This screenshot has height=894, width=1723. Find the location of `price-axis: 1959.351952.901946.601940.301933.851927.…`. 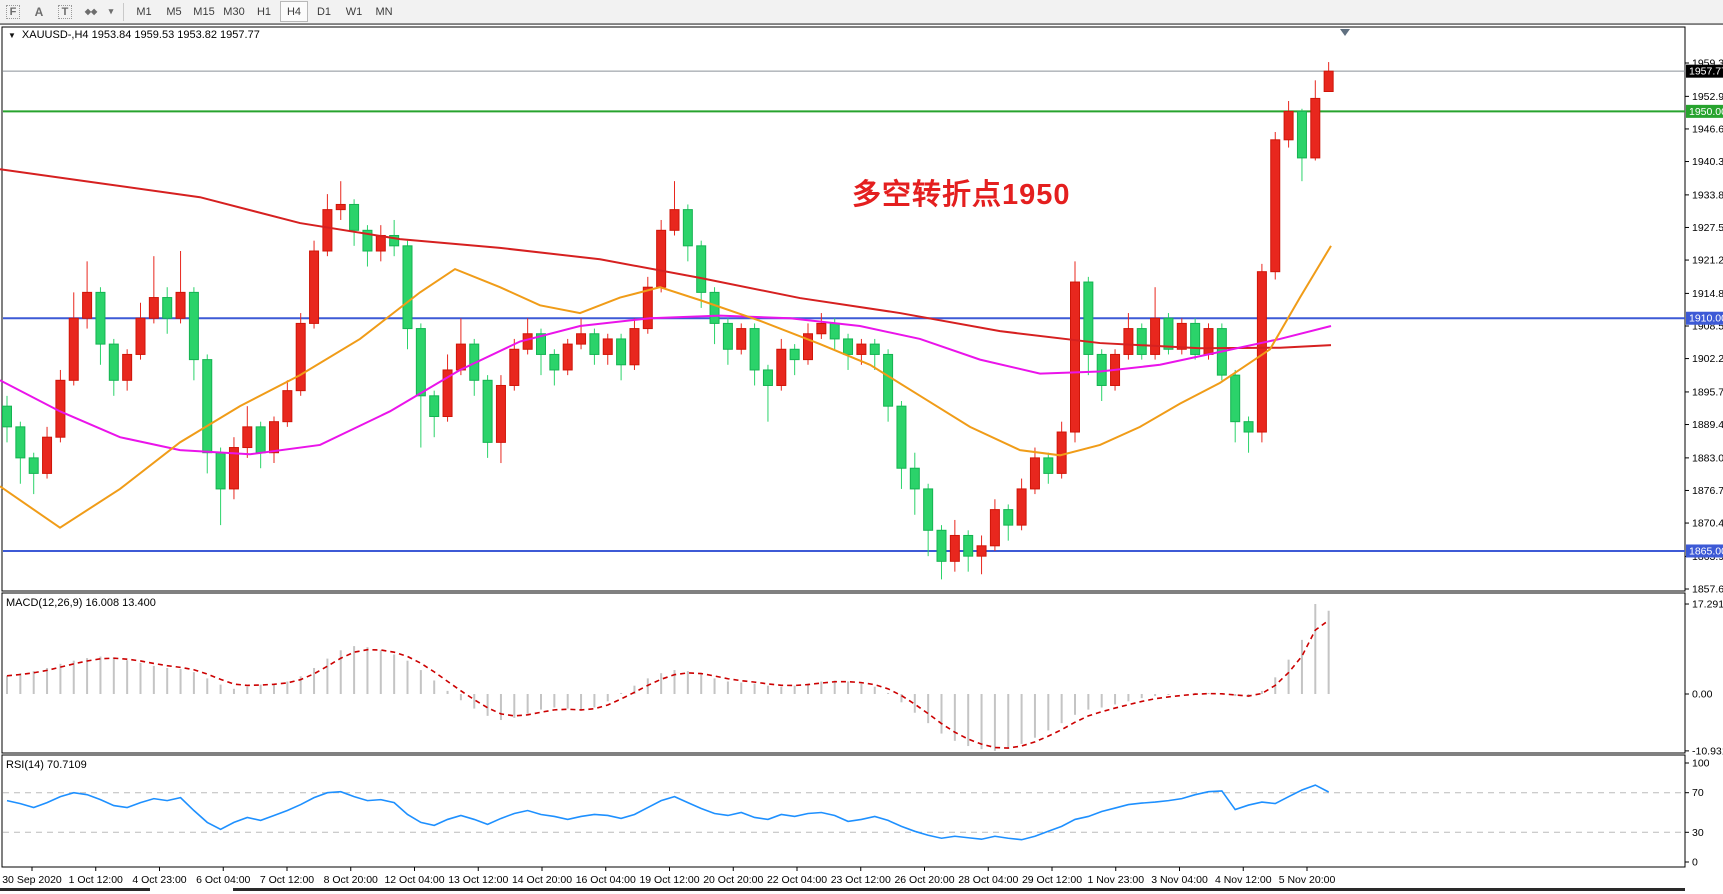

price-axis: 1959.351952.901946.601940.301933.851927.… is located at coordinates (1704, 463).